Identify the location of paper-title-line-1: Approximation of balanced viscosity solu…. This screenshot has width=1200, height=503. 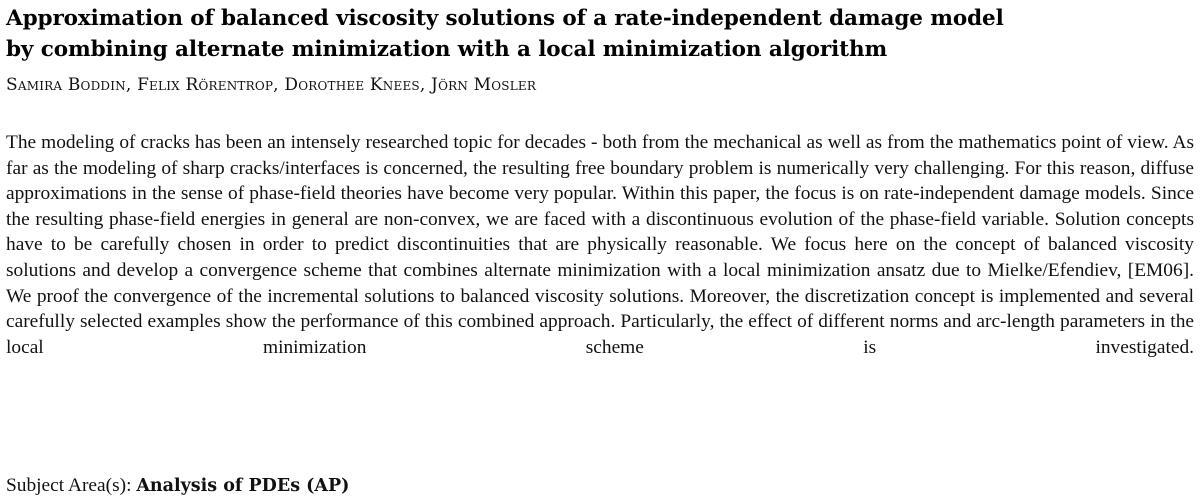
(505, 18).